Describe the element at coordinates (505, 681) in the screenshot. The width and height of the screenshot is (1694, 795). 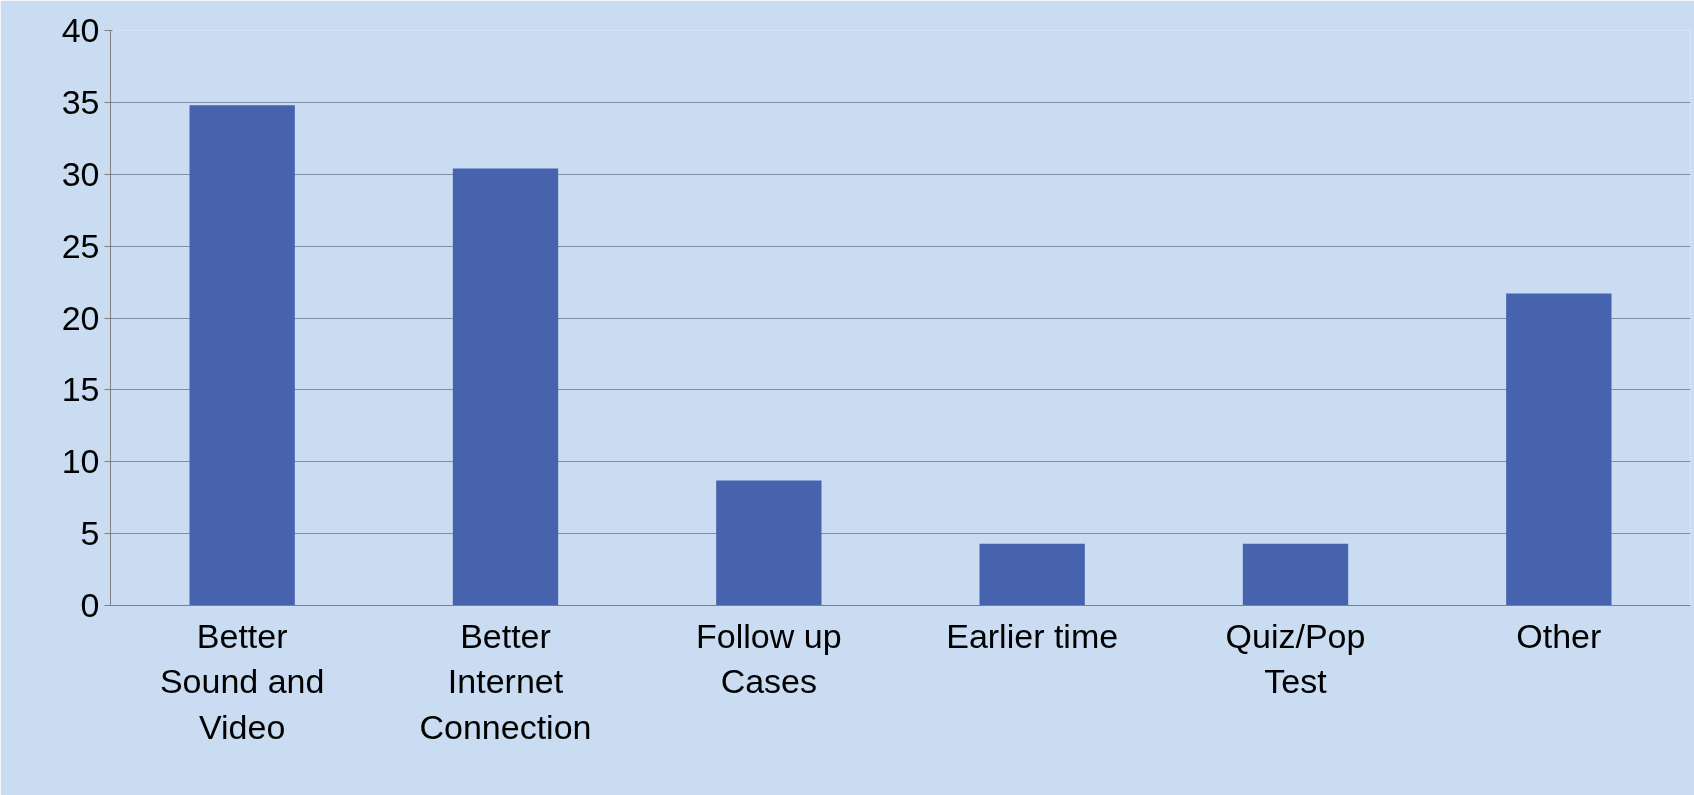
I see `x-tick-label: Better Internet Connection` at that location.